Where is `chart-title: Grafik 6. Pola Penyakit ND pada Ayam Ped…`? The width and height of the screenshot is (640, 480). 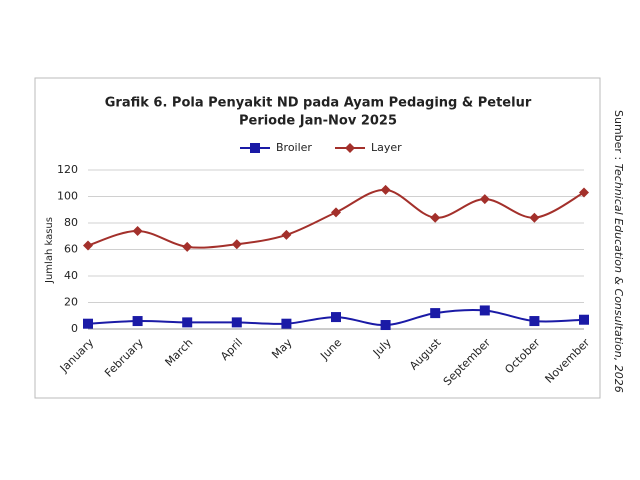
chart-title: Grafik 6. Pola Penyakit ND pada Ayam Ped… is located at coordinates (318, 103).